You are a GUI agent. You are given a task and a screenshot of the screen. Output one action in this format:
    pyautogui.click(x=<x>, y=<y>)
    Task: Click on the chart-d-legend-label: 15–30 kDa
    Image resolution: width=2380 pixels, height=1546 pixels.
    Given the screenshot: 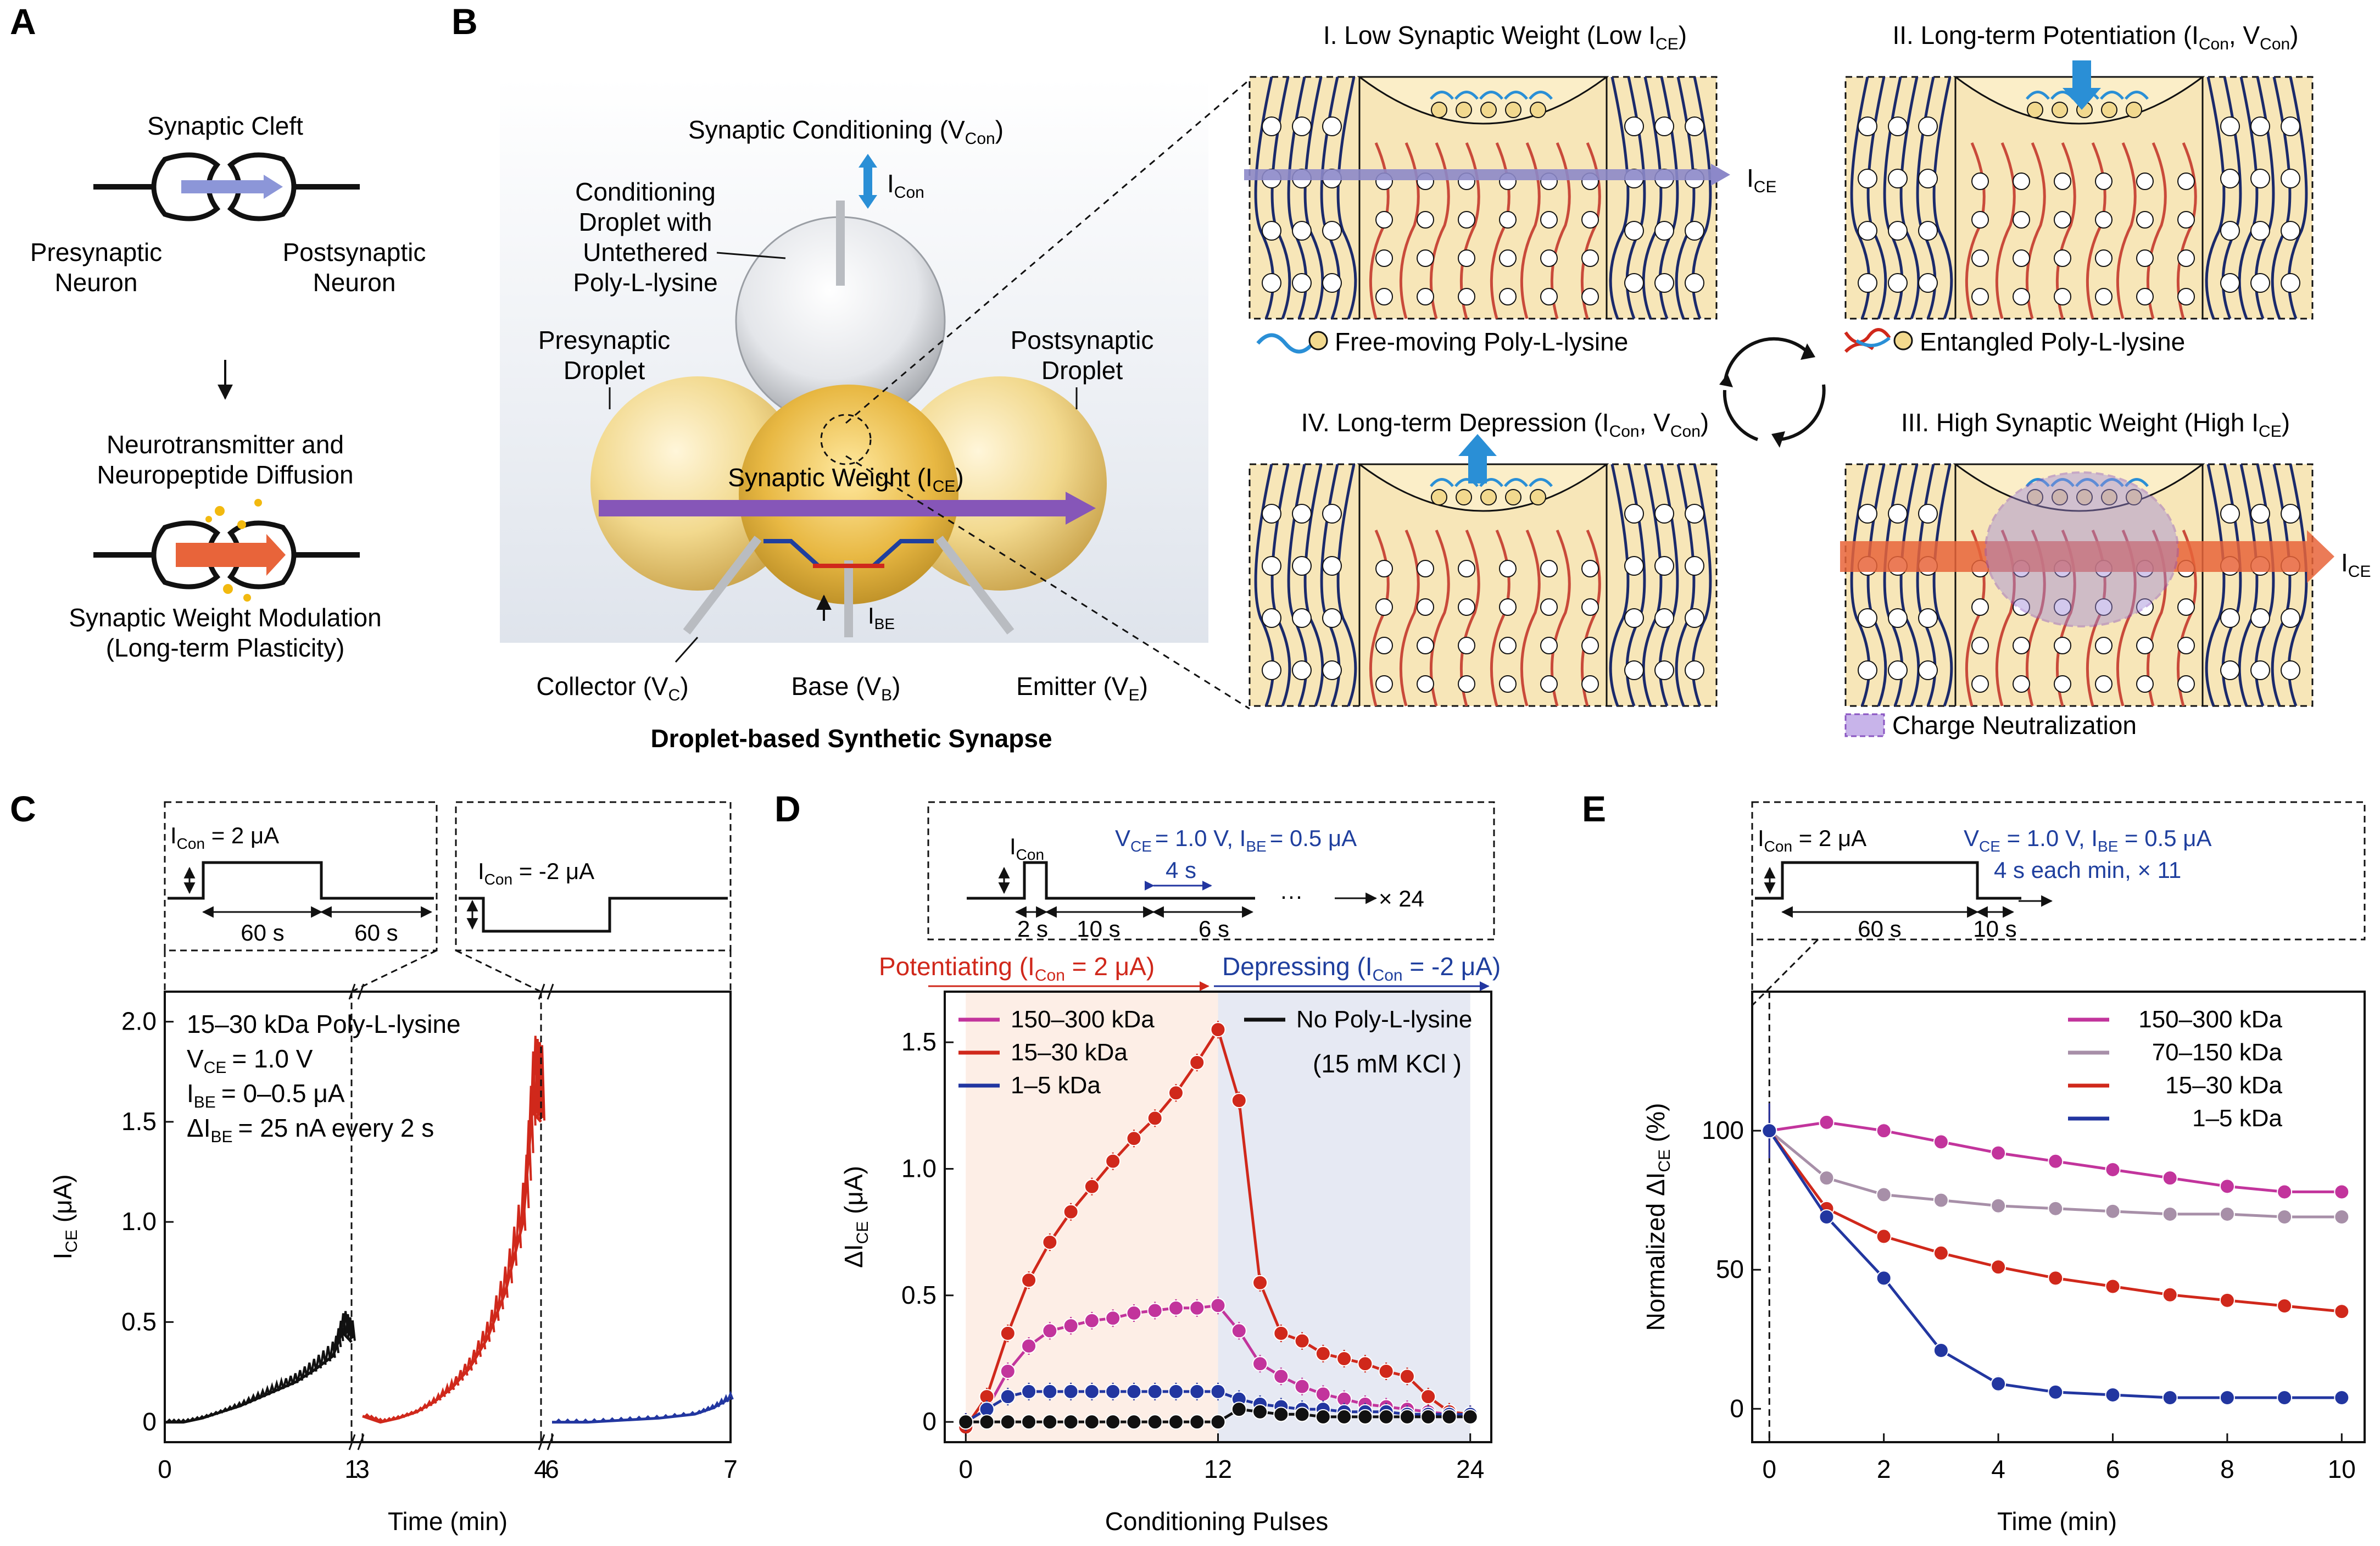 What is the action you would take?
    pyautogui.click(x=1069, y=1052)
    